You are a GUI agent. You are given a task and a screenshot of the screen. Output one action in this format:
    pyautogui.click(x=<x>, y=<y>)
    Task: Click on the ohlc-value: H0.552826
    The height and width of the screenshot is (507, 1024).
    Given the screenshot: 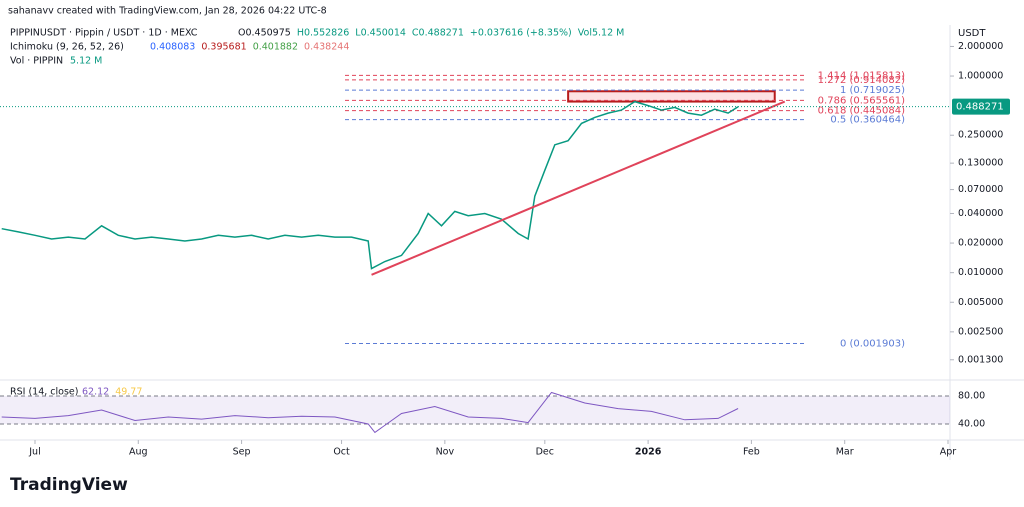 What is the action you would take?
    pyautogui.click(x=323, y=33)
    